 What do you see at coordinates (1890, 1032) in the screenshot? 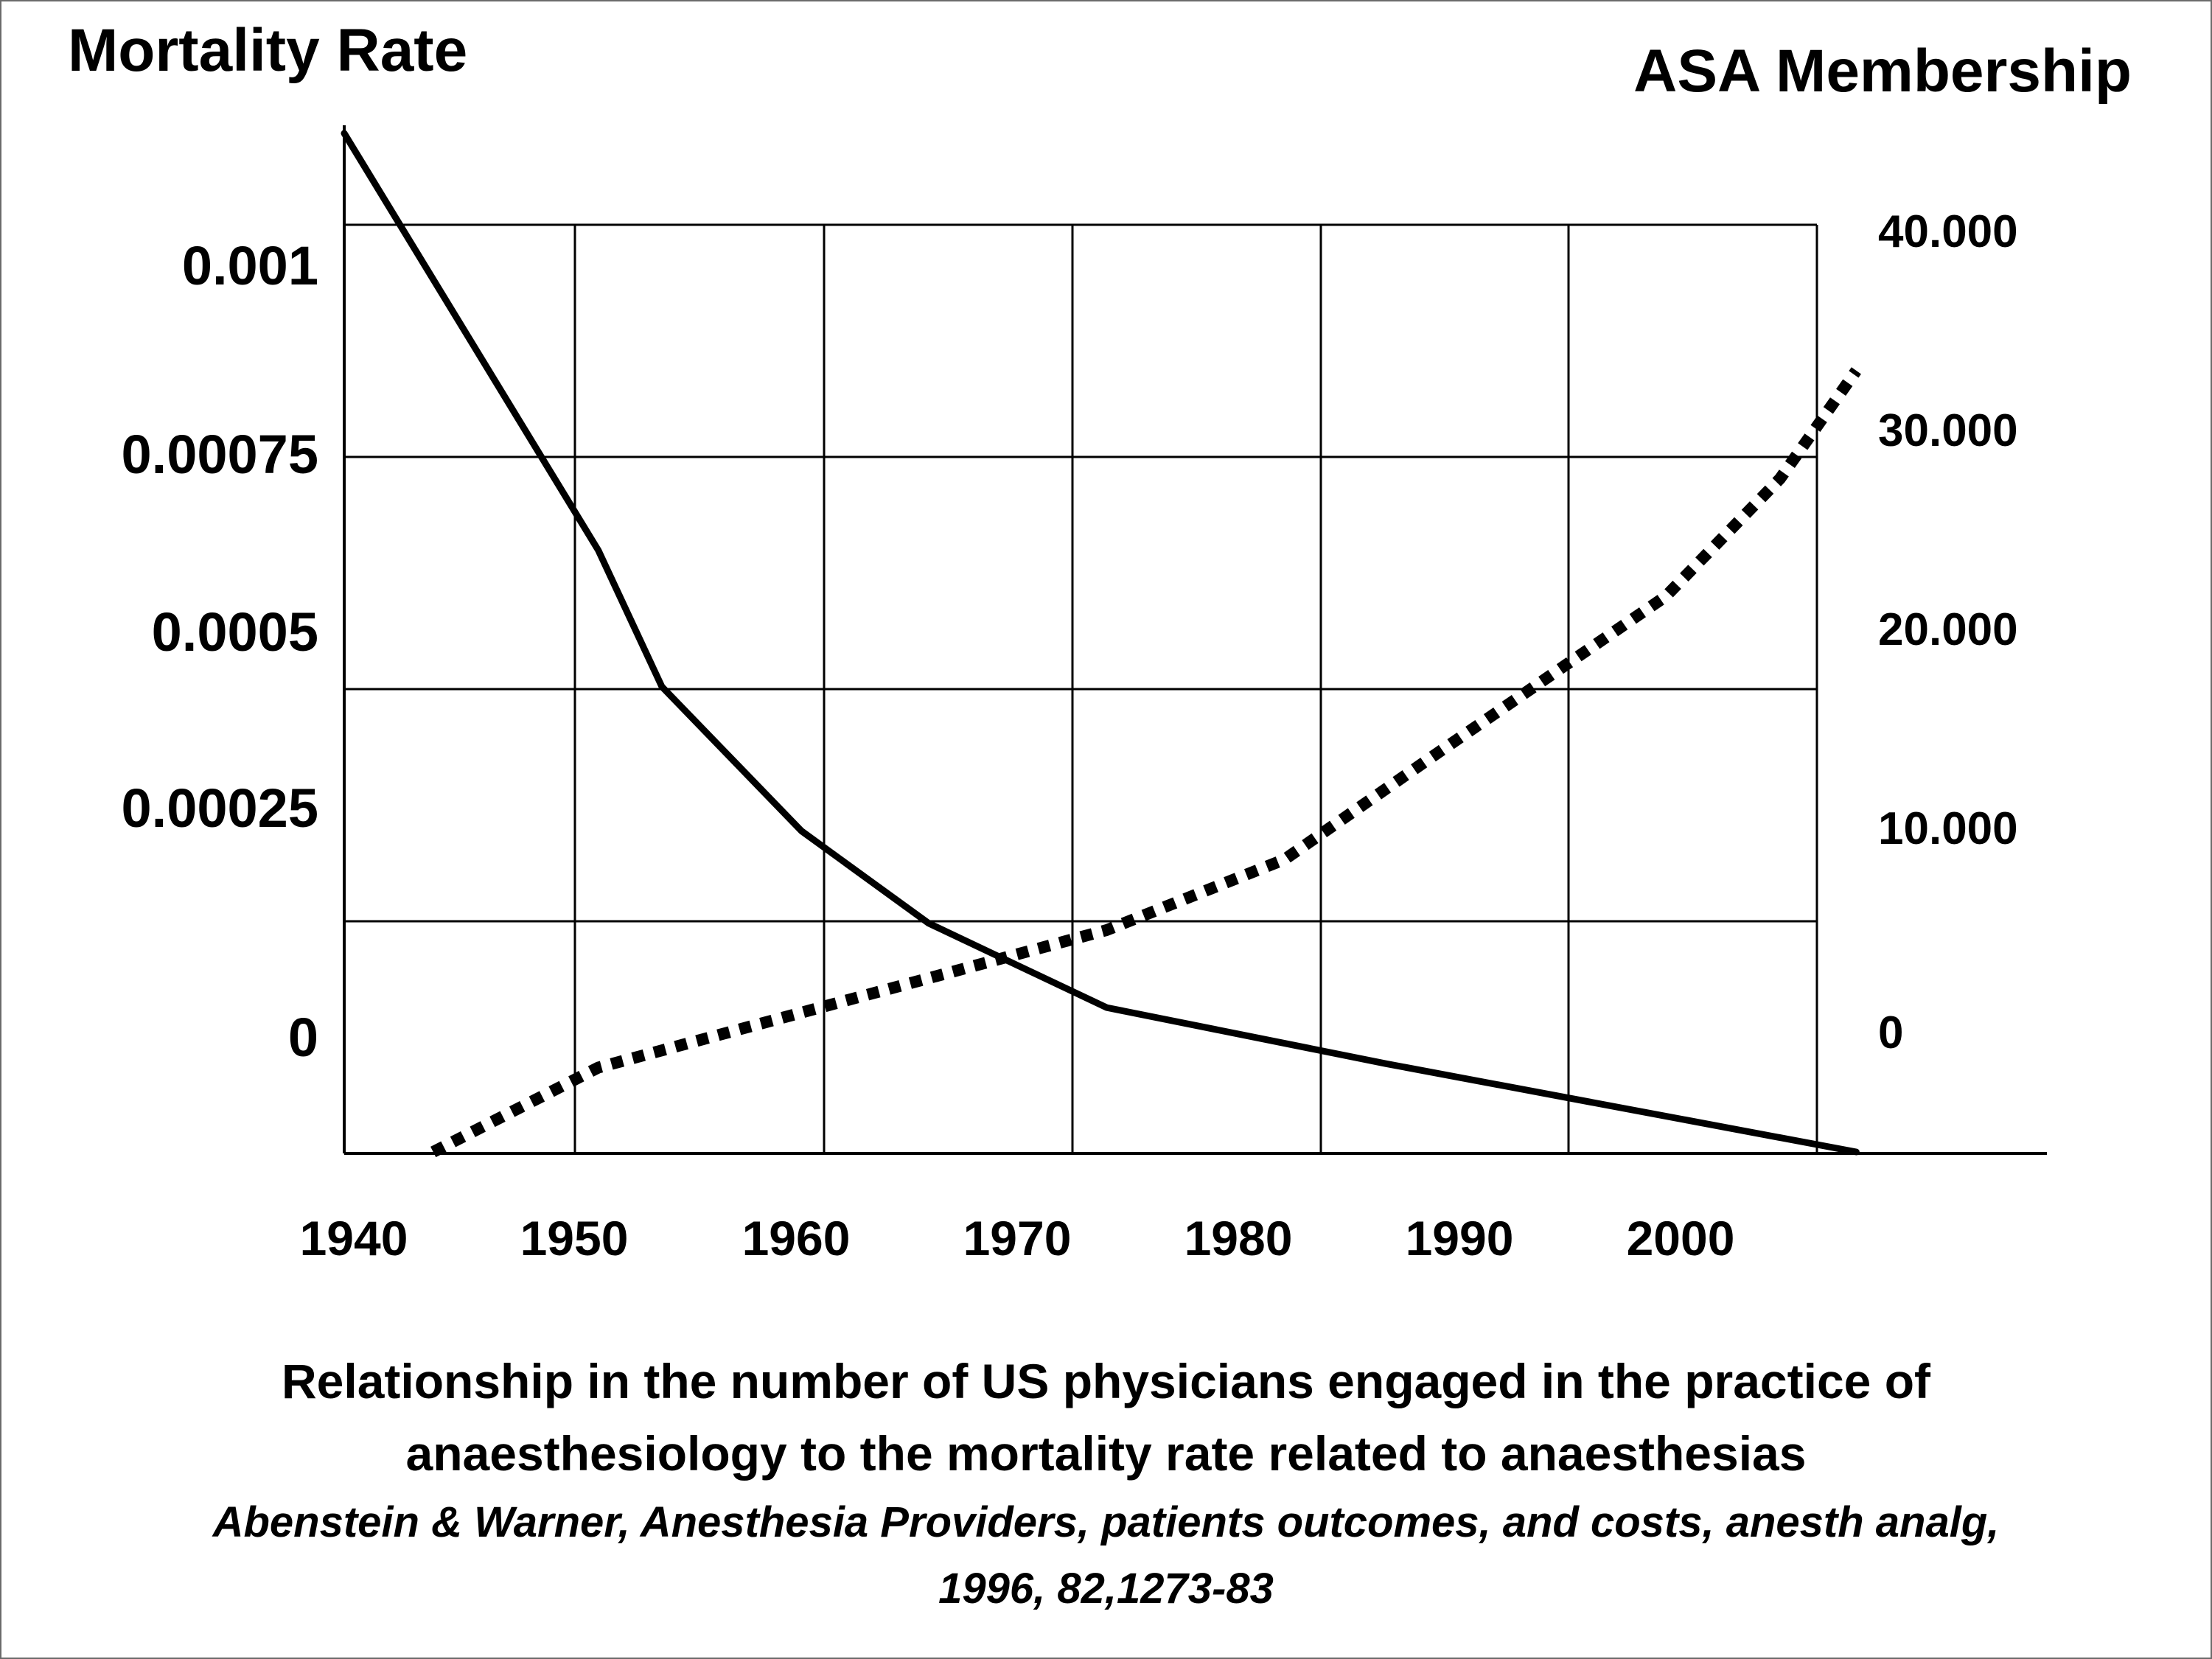
I see `right-tick-label: 0` at bounding box center [1890, 1032].